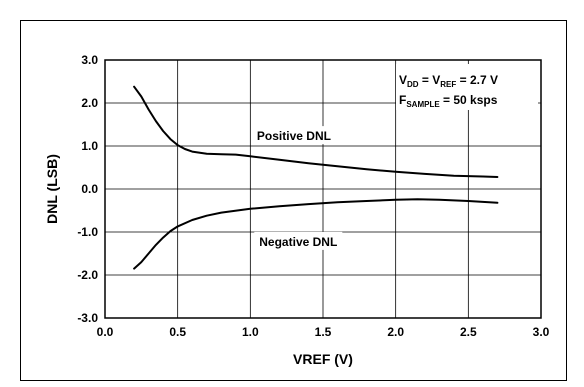 The height and width of the screenshot is (387, 584). I want to click on negative-dnl-label-background, so click(298, 240).